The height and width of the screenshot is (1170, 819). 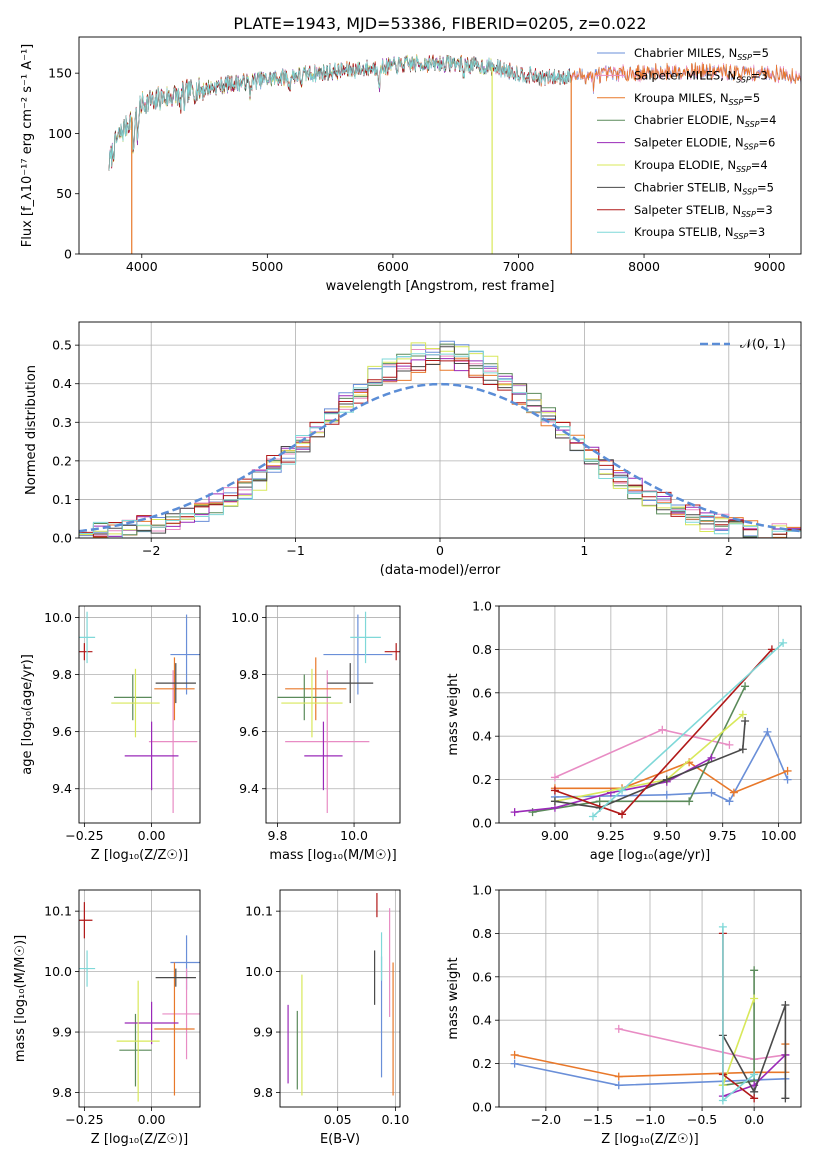 What do you see at coordinates (754, 1119) in the screenshot?
I see `x-tick-label: 0.0` at bounding box center [754, 1119].